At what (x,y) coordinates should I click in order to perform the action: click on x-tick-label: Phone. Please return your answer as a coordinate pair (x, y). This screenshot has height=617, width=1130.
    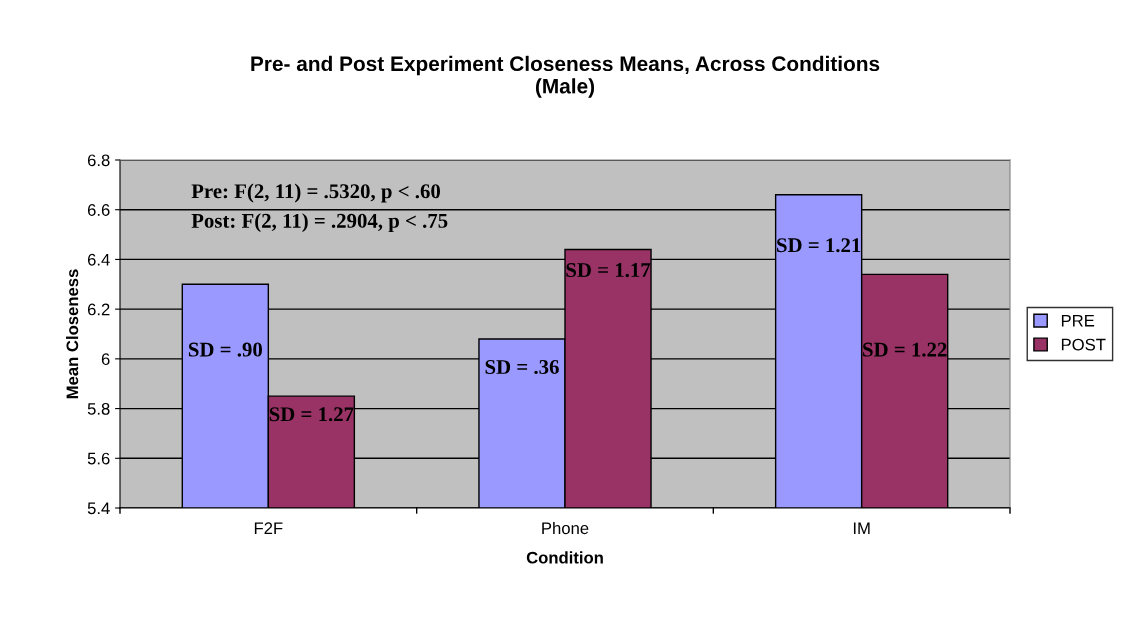
    Looking at the image, I should click on (565, 528).